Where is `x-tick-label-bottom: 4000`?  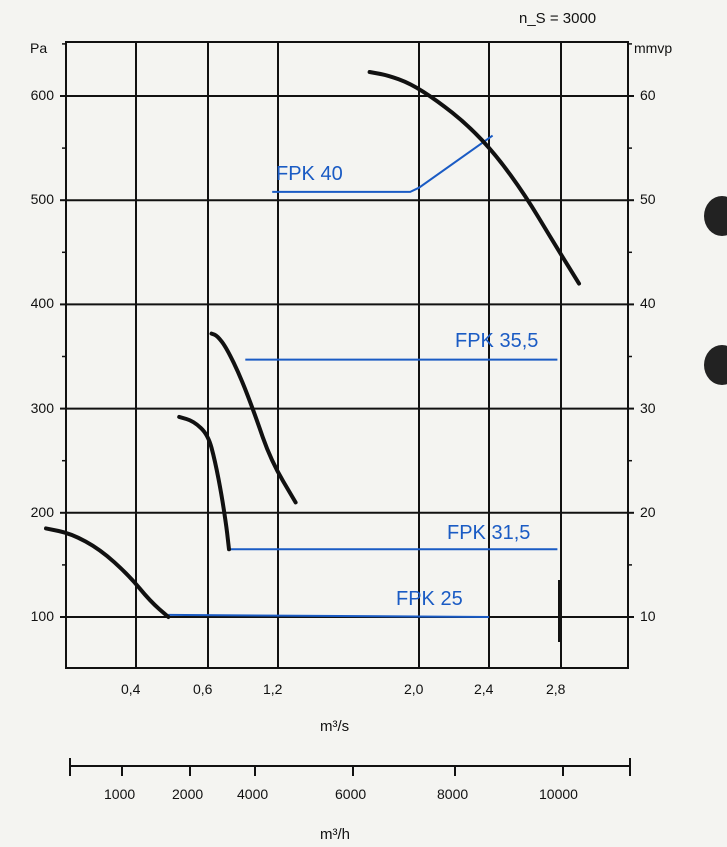
x-tick-label-bottom: 4000 is located at coordinates (253, 794).